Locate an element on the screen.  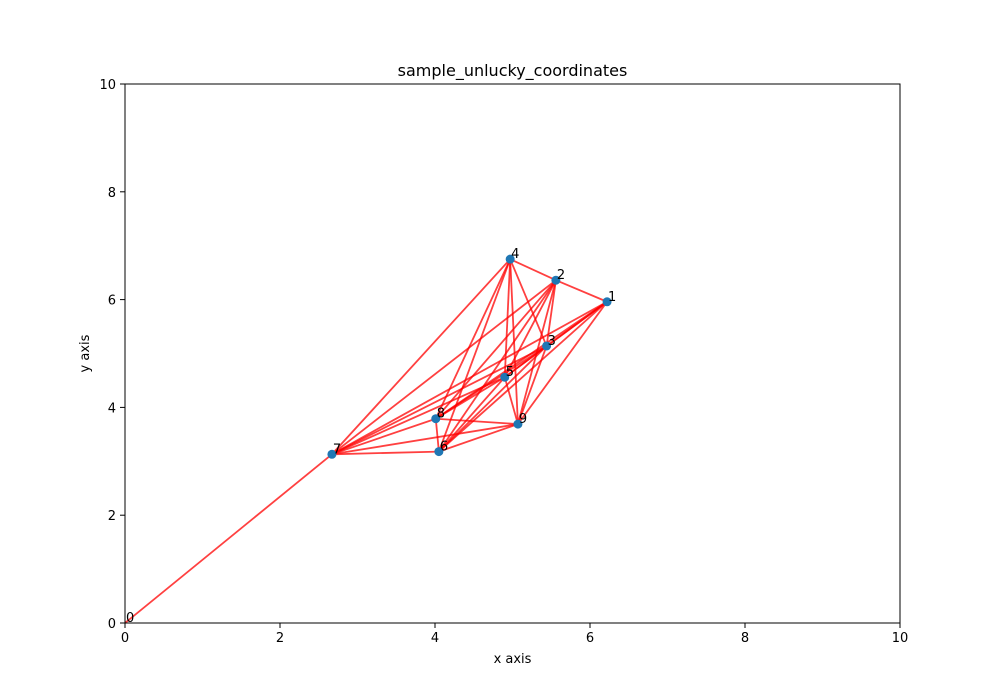
y-tick-label: 0 is located at coordinates (112, 624).